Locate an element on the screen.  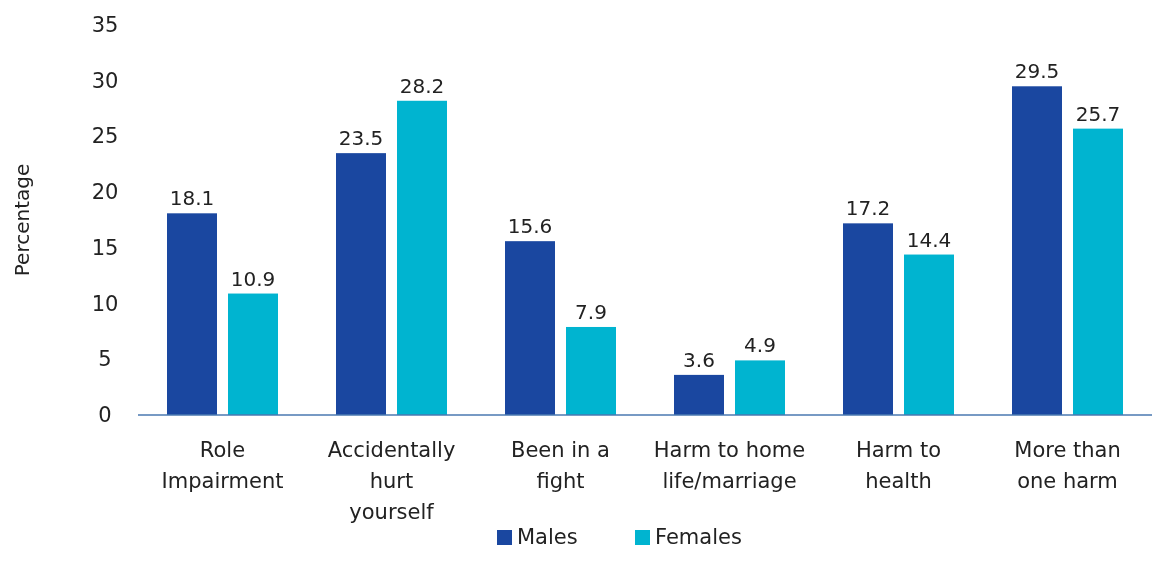
data-label: 23.5 is located at coordinates (361, 138).